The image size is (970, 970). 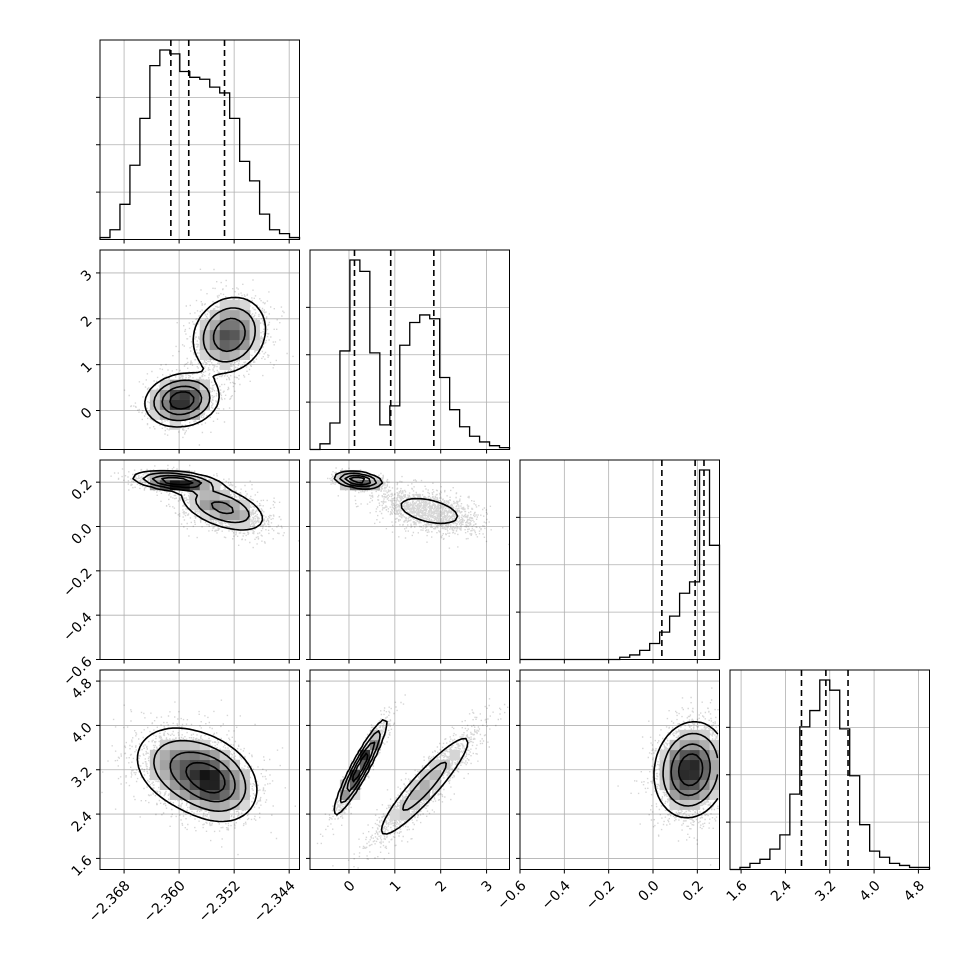 What do you see at coordinates (275, 902) in the screenshot?
I see `x-tick-label: −2.344` at bounding box center [275, 902].